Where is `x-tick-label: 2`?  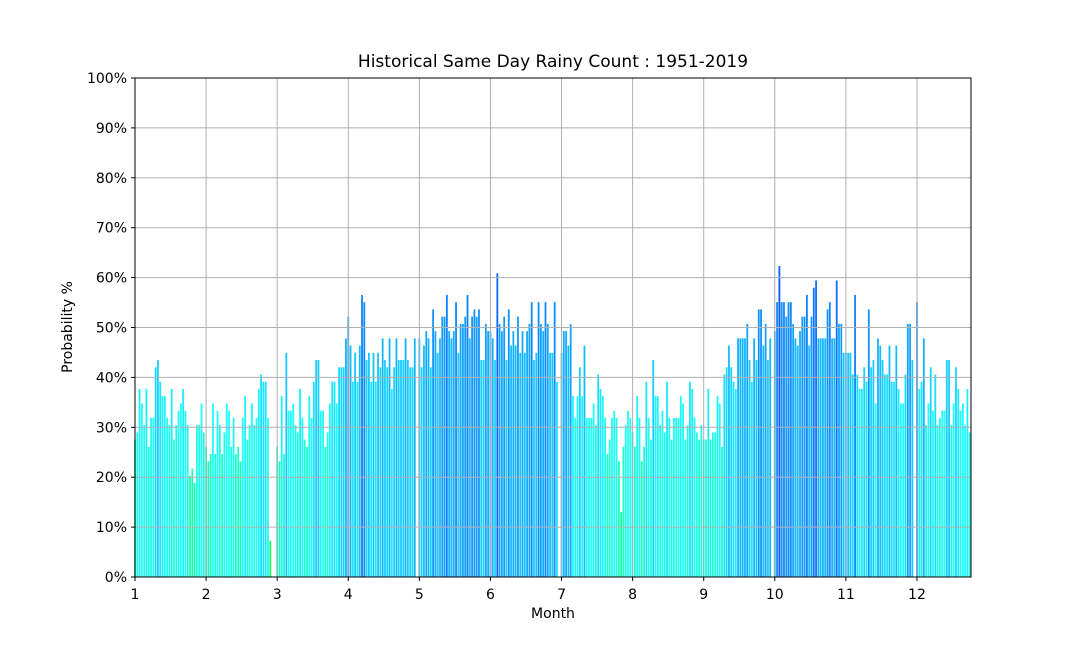
x-tick-label: 2 is located at coordinates (206, 595).